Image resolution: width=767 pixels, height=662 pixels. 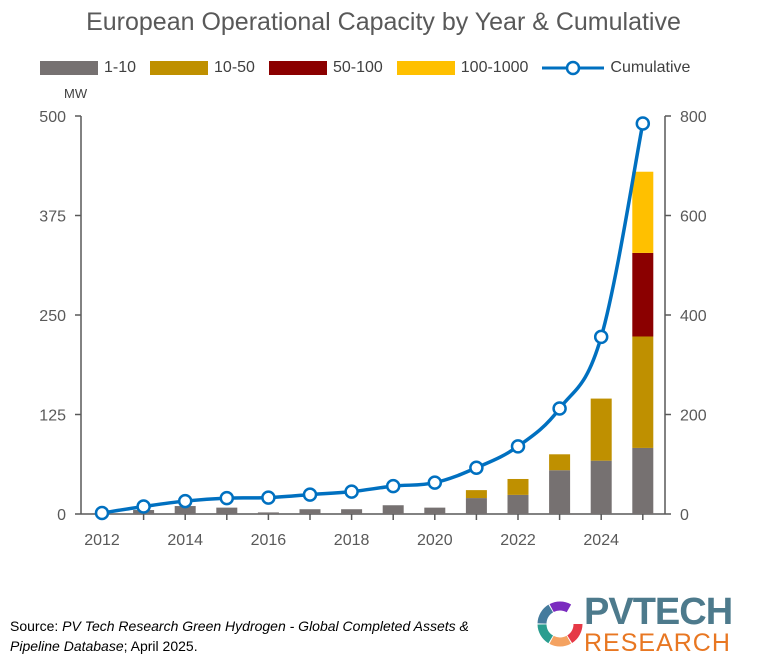 What do you see at coordinates (52, 217) in the screenshot?
I see `y-left-tick-label: 375` at bounding box center [52, 217].